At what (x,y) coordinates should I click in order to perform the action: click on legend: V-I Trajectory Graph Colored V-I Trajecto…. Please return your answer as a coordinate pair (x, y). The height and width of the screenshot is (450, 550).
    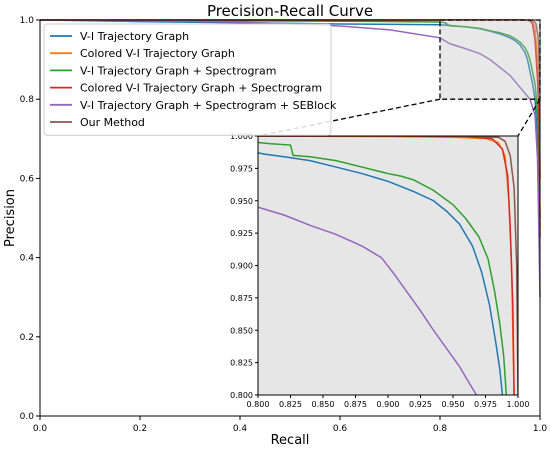
    Looking at the image, I should click on (190, 79).